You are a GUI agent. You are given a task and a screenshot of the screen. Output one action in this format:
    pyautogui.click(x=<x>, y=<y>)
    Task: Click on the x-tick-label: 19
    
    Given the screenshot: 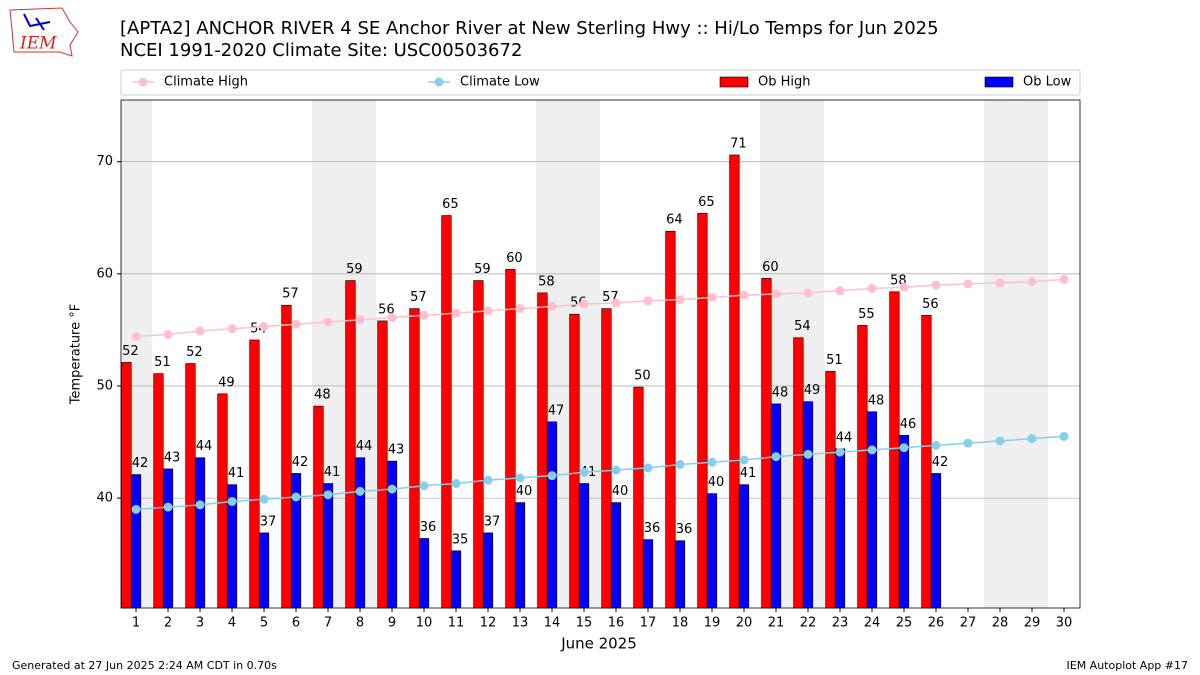 What is the action you would take?
    pyautogui.click(x=712, y=623)
    